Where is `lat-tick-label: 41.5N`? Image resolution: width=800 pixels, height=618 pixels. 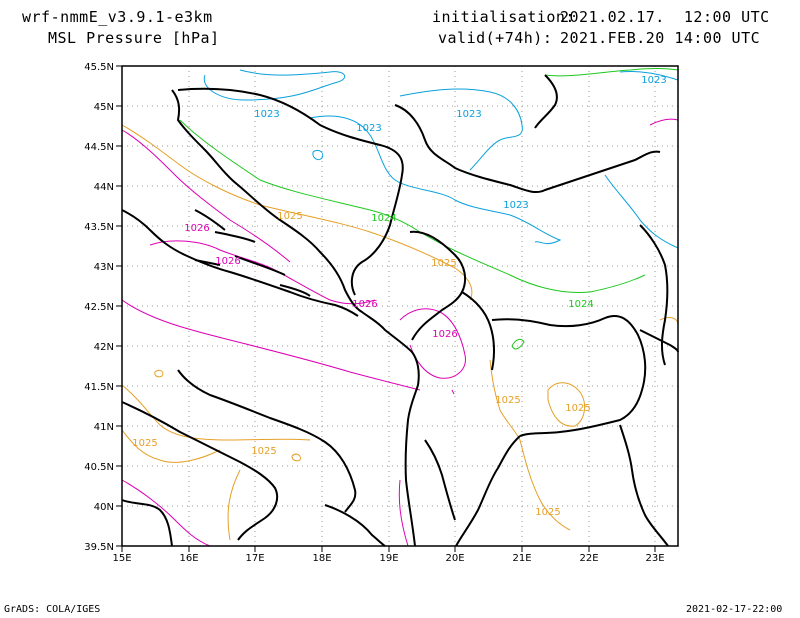
lat-tick-label: 41.5N is located at coordinates (99, 387).